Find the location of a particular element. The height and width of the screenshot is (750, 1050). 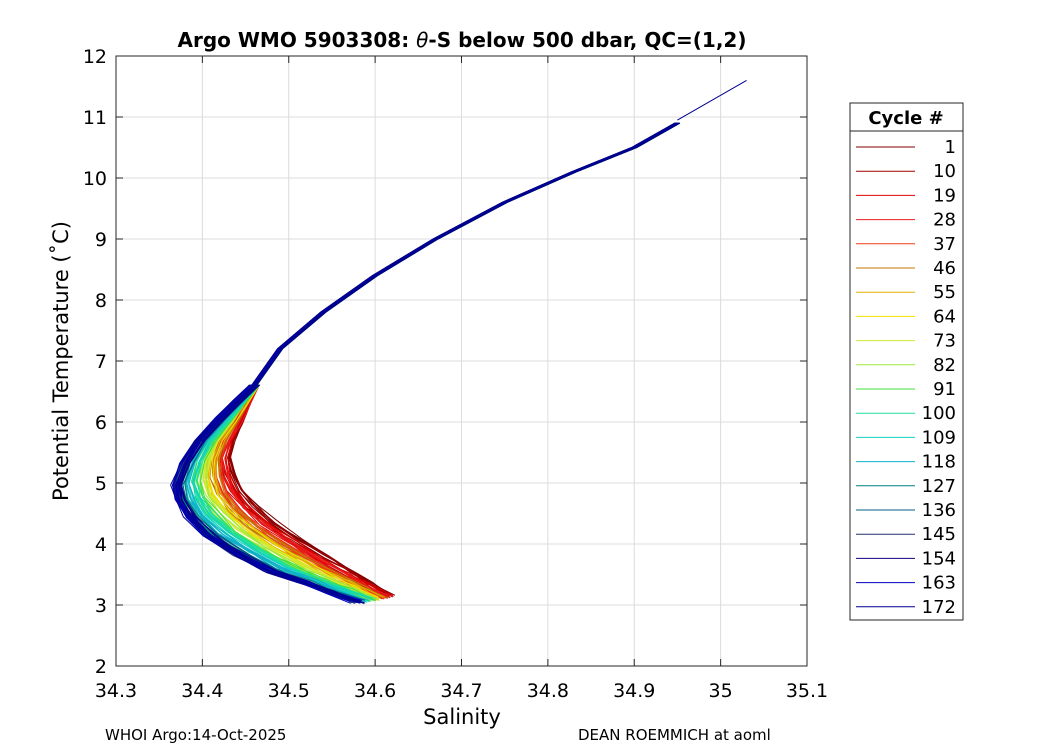

y-axis-label: Potential Temperature (˚C) is located at coordinates (61, 361).